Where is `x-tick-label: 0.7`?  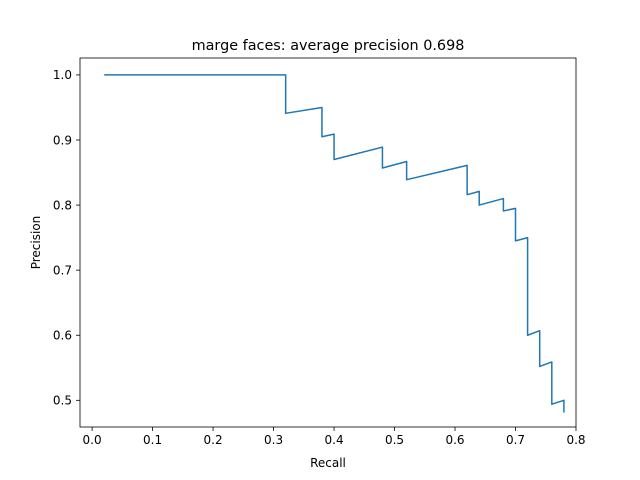 x-tick-label: 0.7 is located at coordinates (515, 440).